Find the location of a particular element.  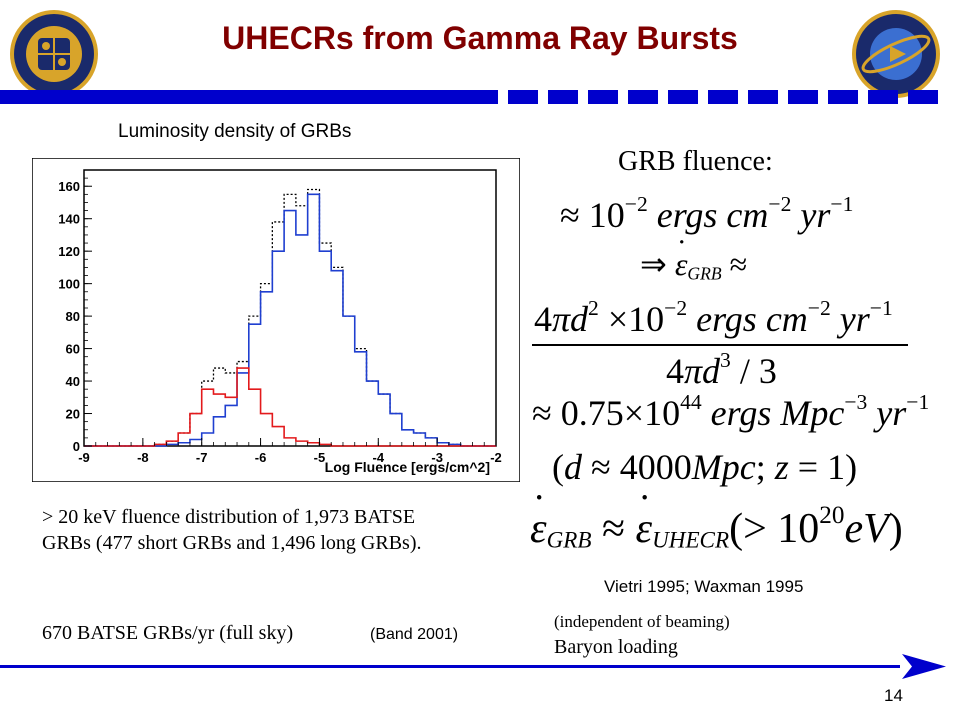

chart-caption: Luminosity density of GRBs is located at coordinates (235, 131).